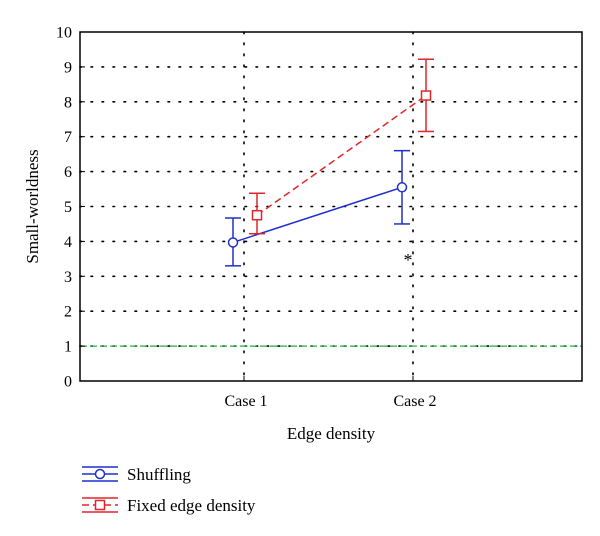 This screenshot has width=600, height=536. I want to click on x-axis-label: Edge density, so click(331, 433).